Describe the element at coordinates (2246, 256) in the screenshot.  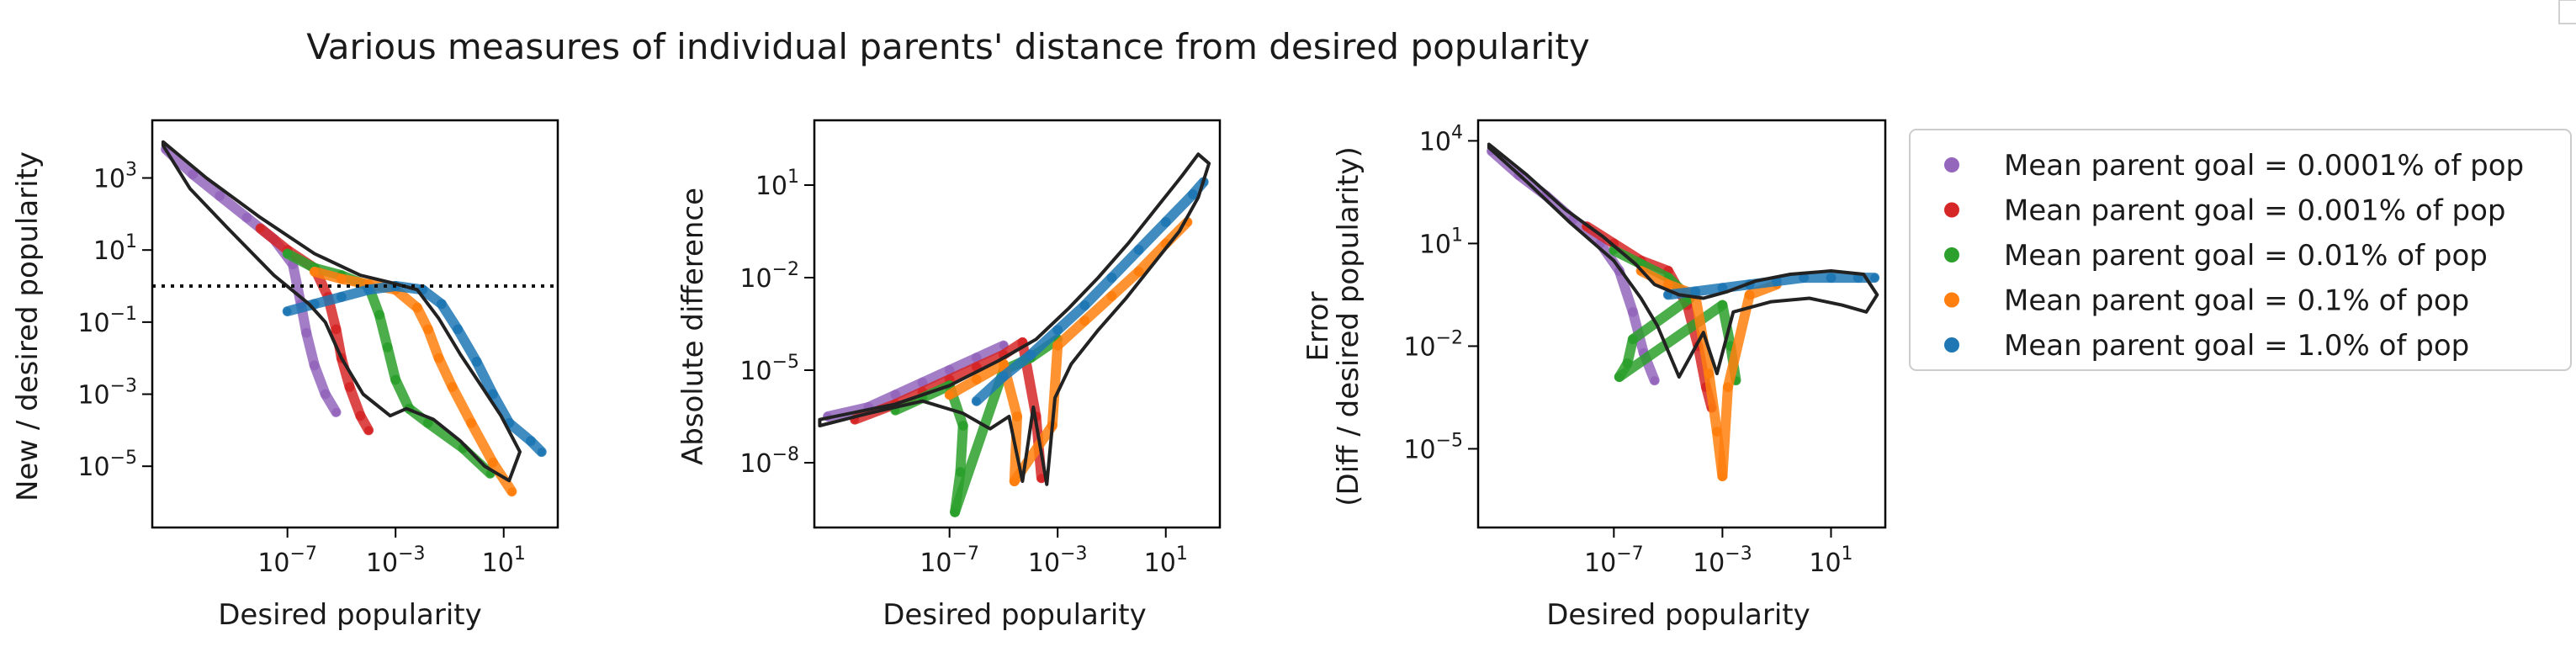
I see `legend-label: Mean parent goal = 0.01% of pop` at that location.